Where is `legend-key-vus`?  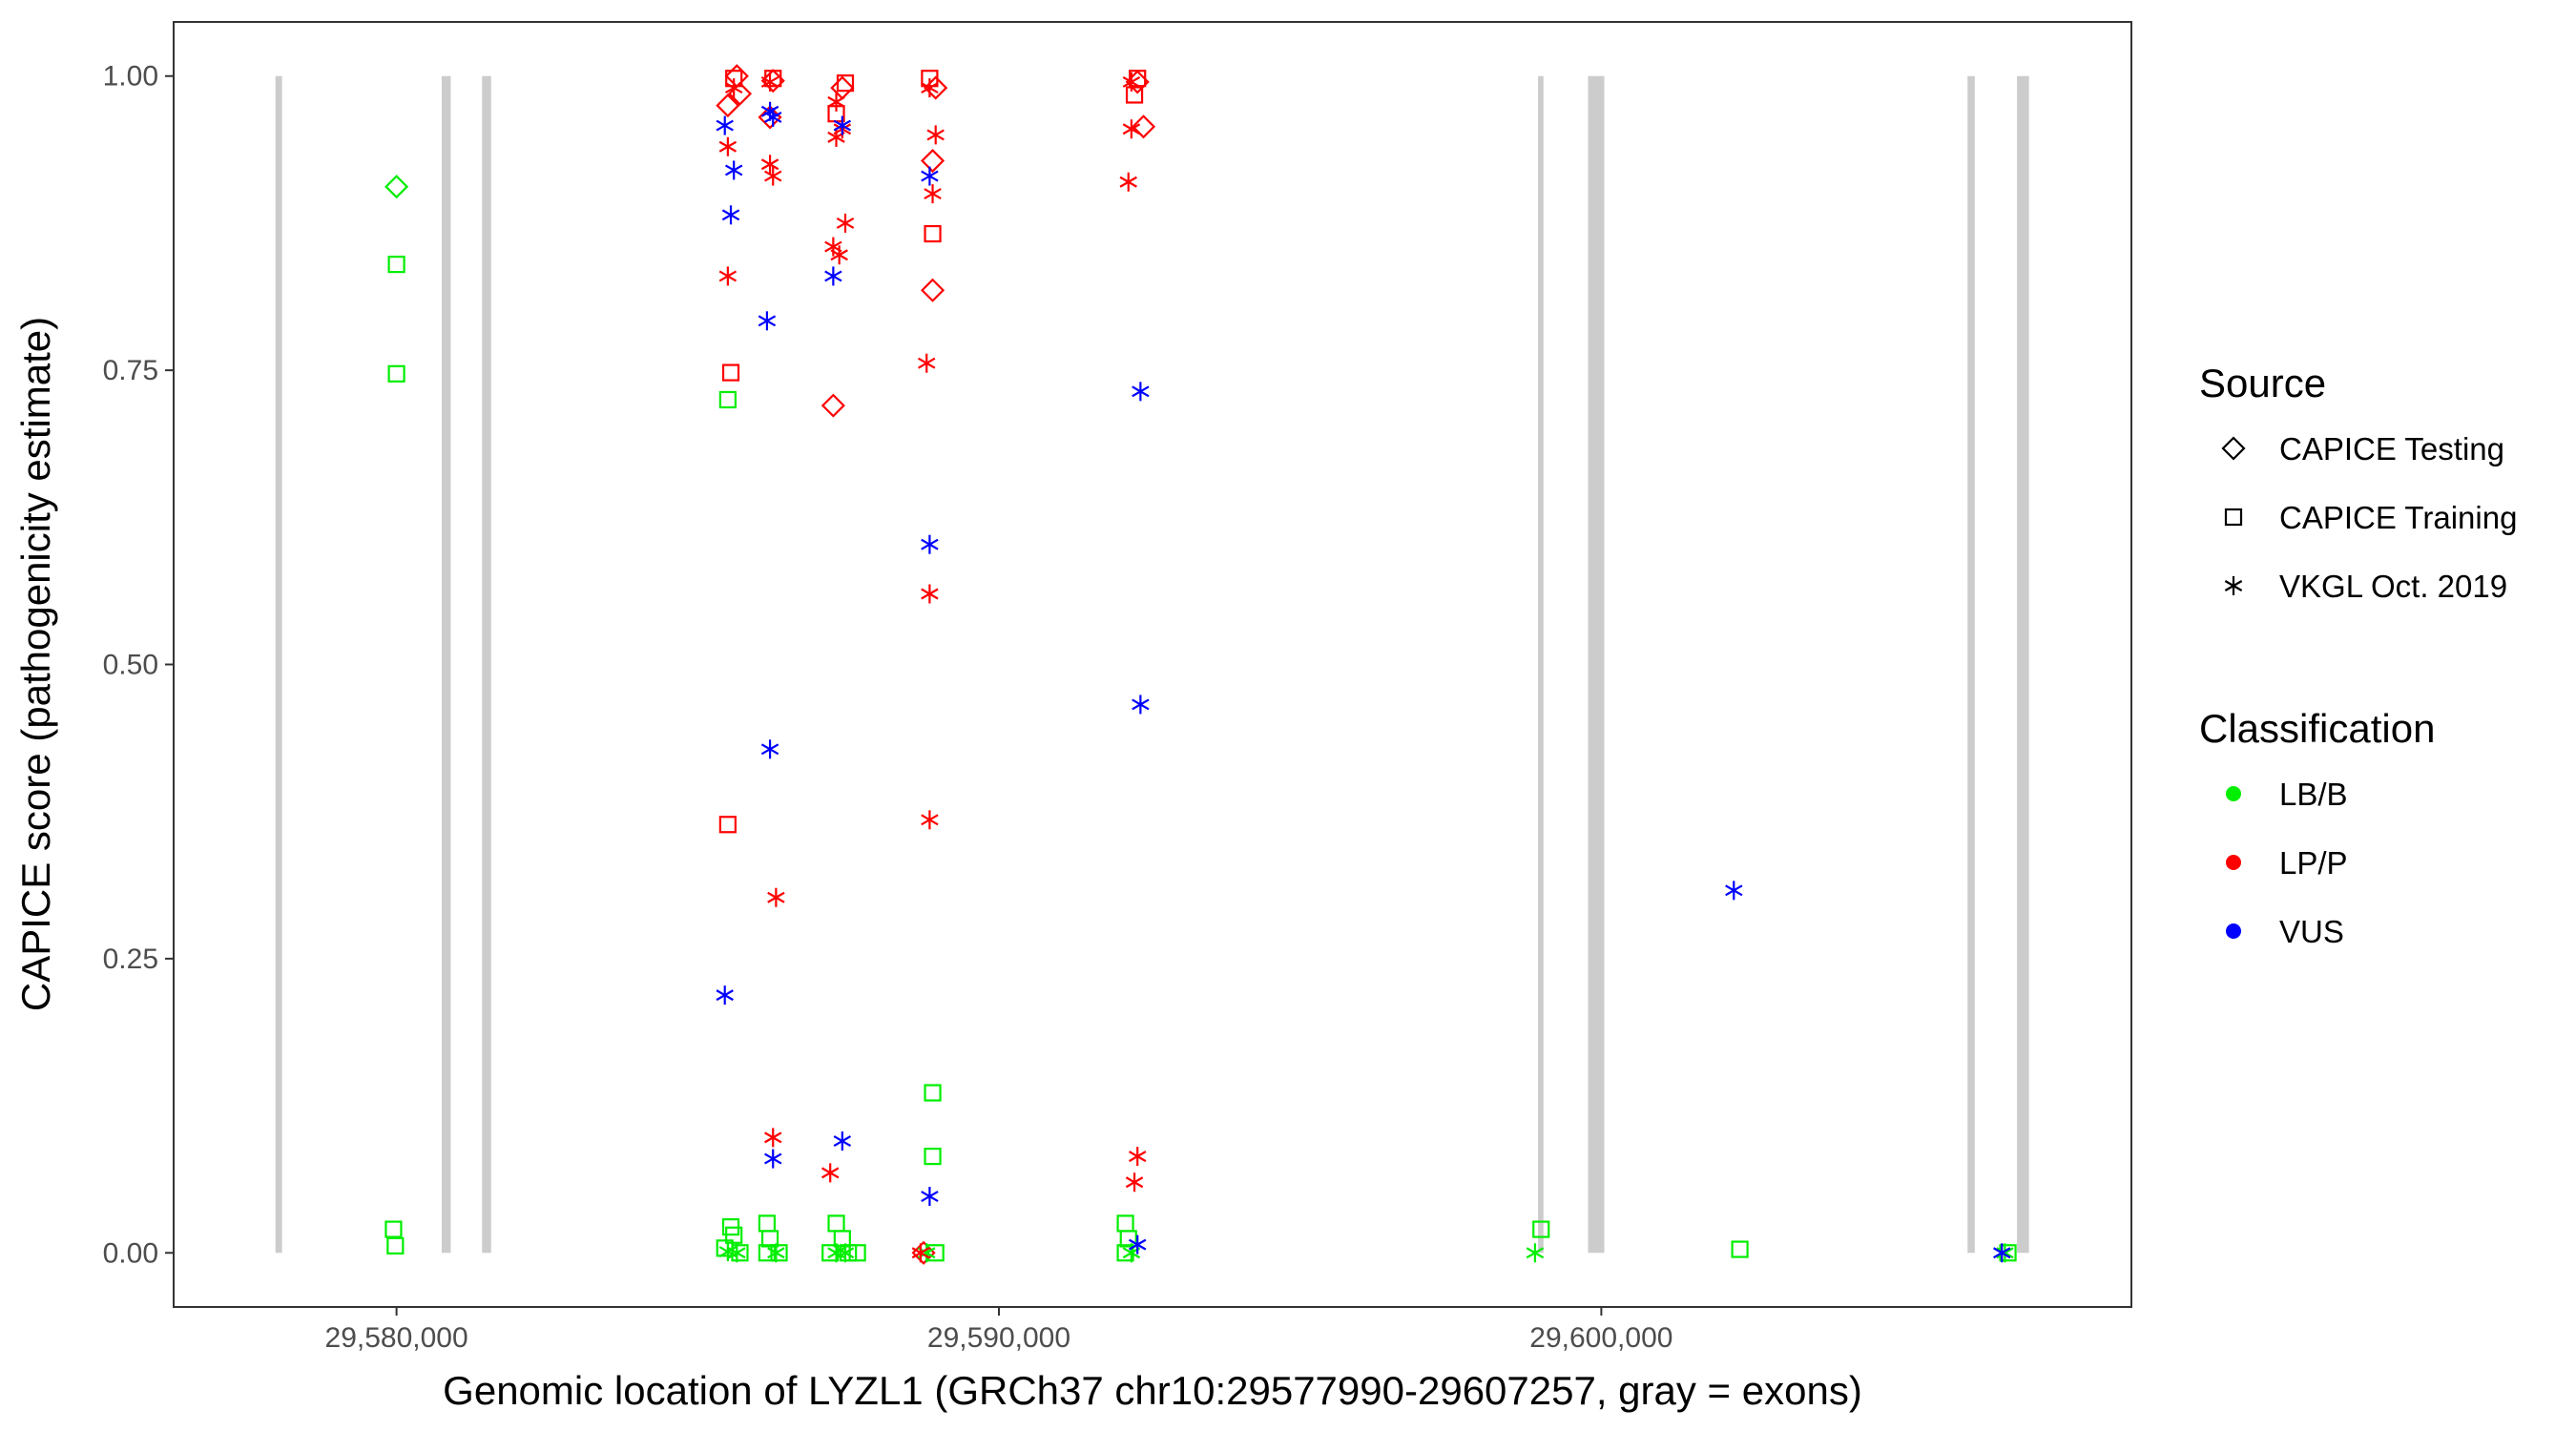 legend-key-vus is located at coordinates (2233, 931).